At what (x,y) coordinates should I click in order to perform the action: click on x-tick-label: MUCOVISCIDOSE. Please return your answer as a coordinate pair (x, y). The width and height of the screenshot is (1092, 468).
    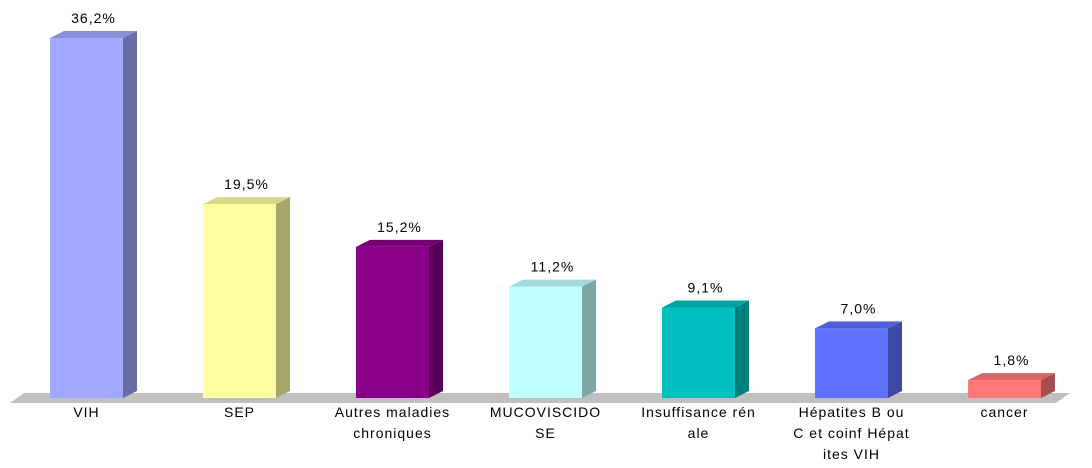
    Looking at the image, I should click on (545, 422).